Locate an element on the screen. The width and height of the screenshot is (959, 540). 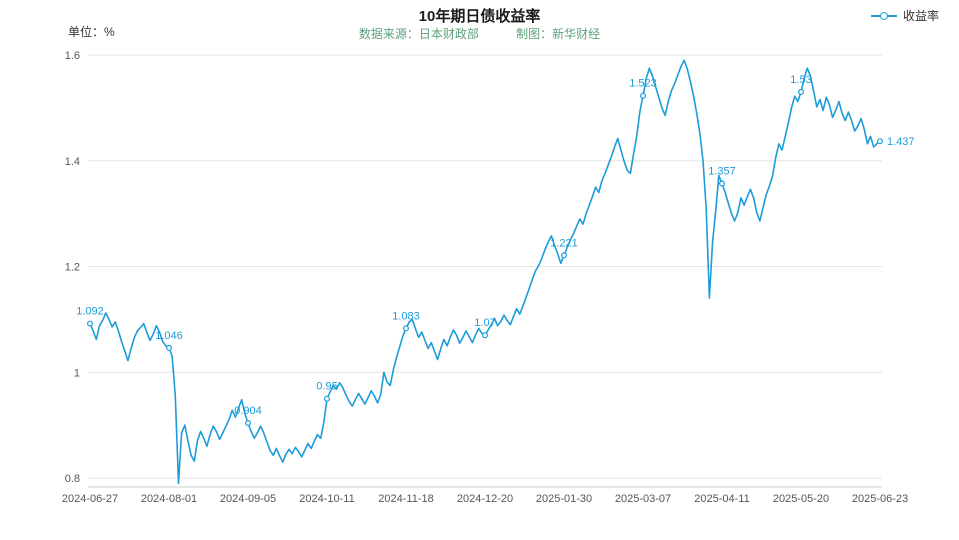
x-tick-label: 2024-06-27 is located at coordinates (90, 499).